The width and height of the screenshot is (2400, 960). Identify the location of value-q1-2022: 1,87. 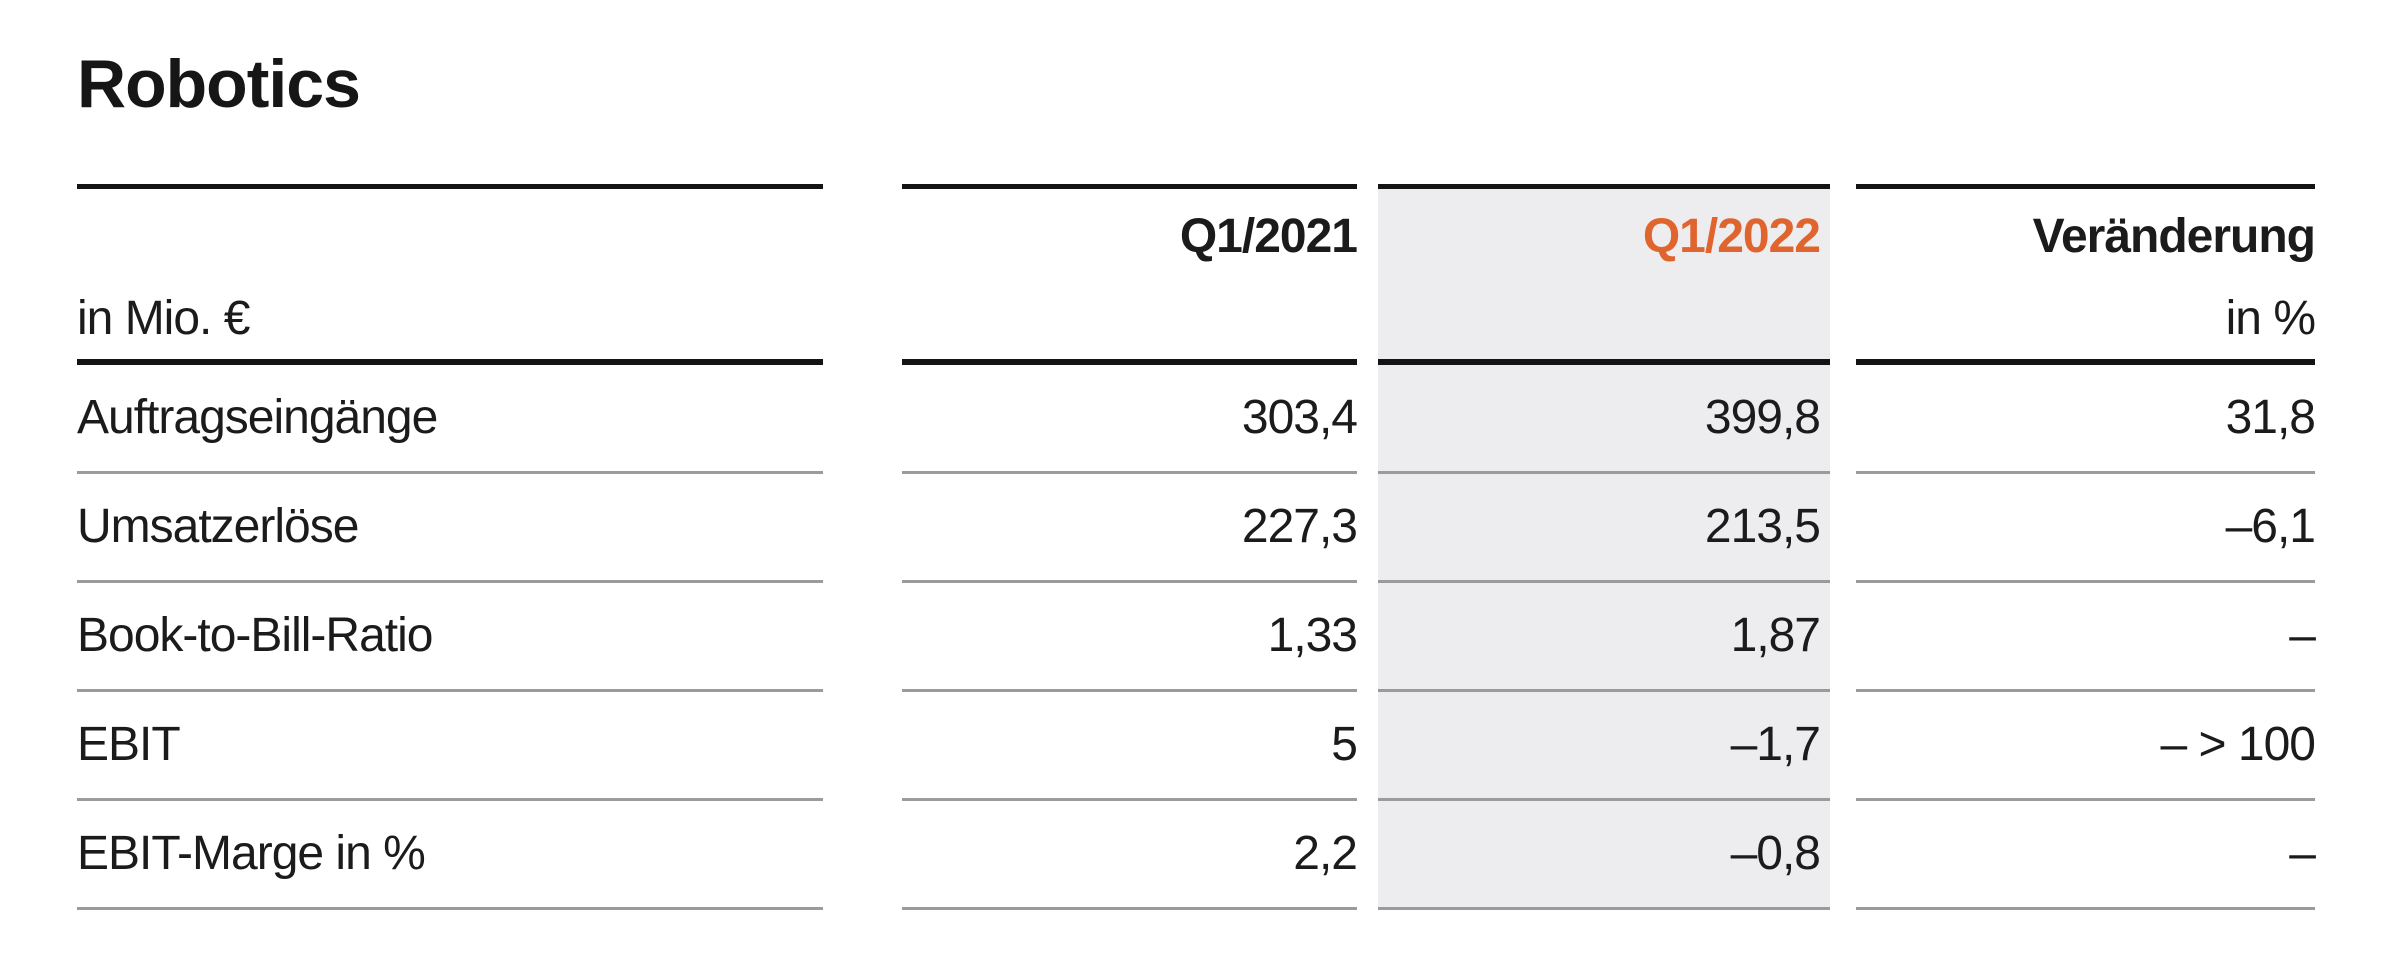
(1604, 637).